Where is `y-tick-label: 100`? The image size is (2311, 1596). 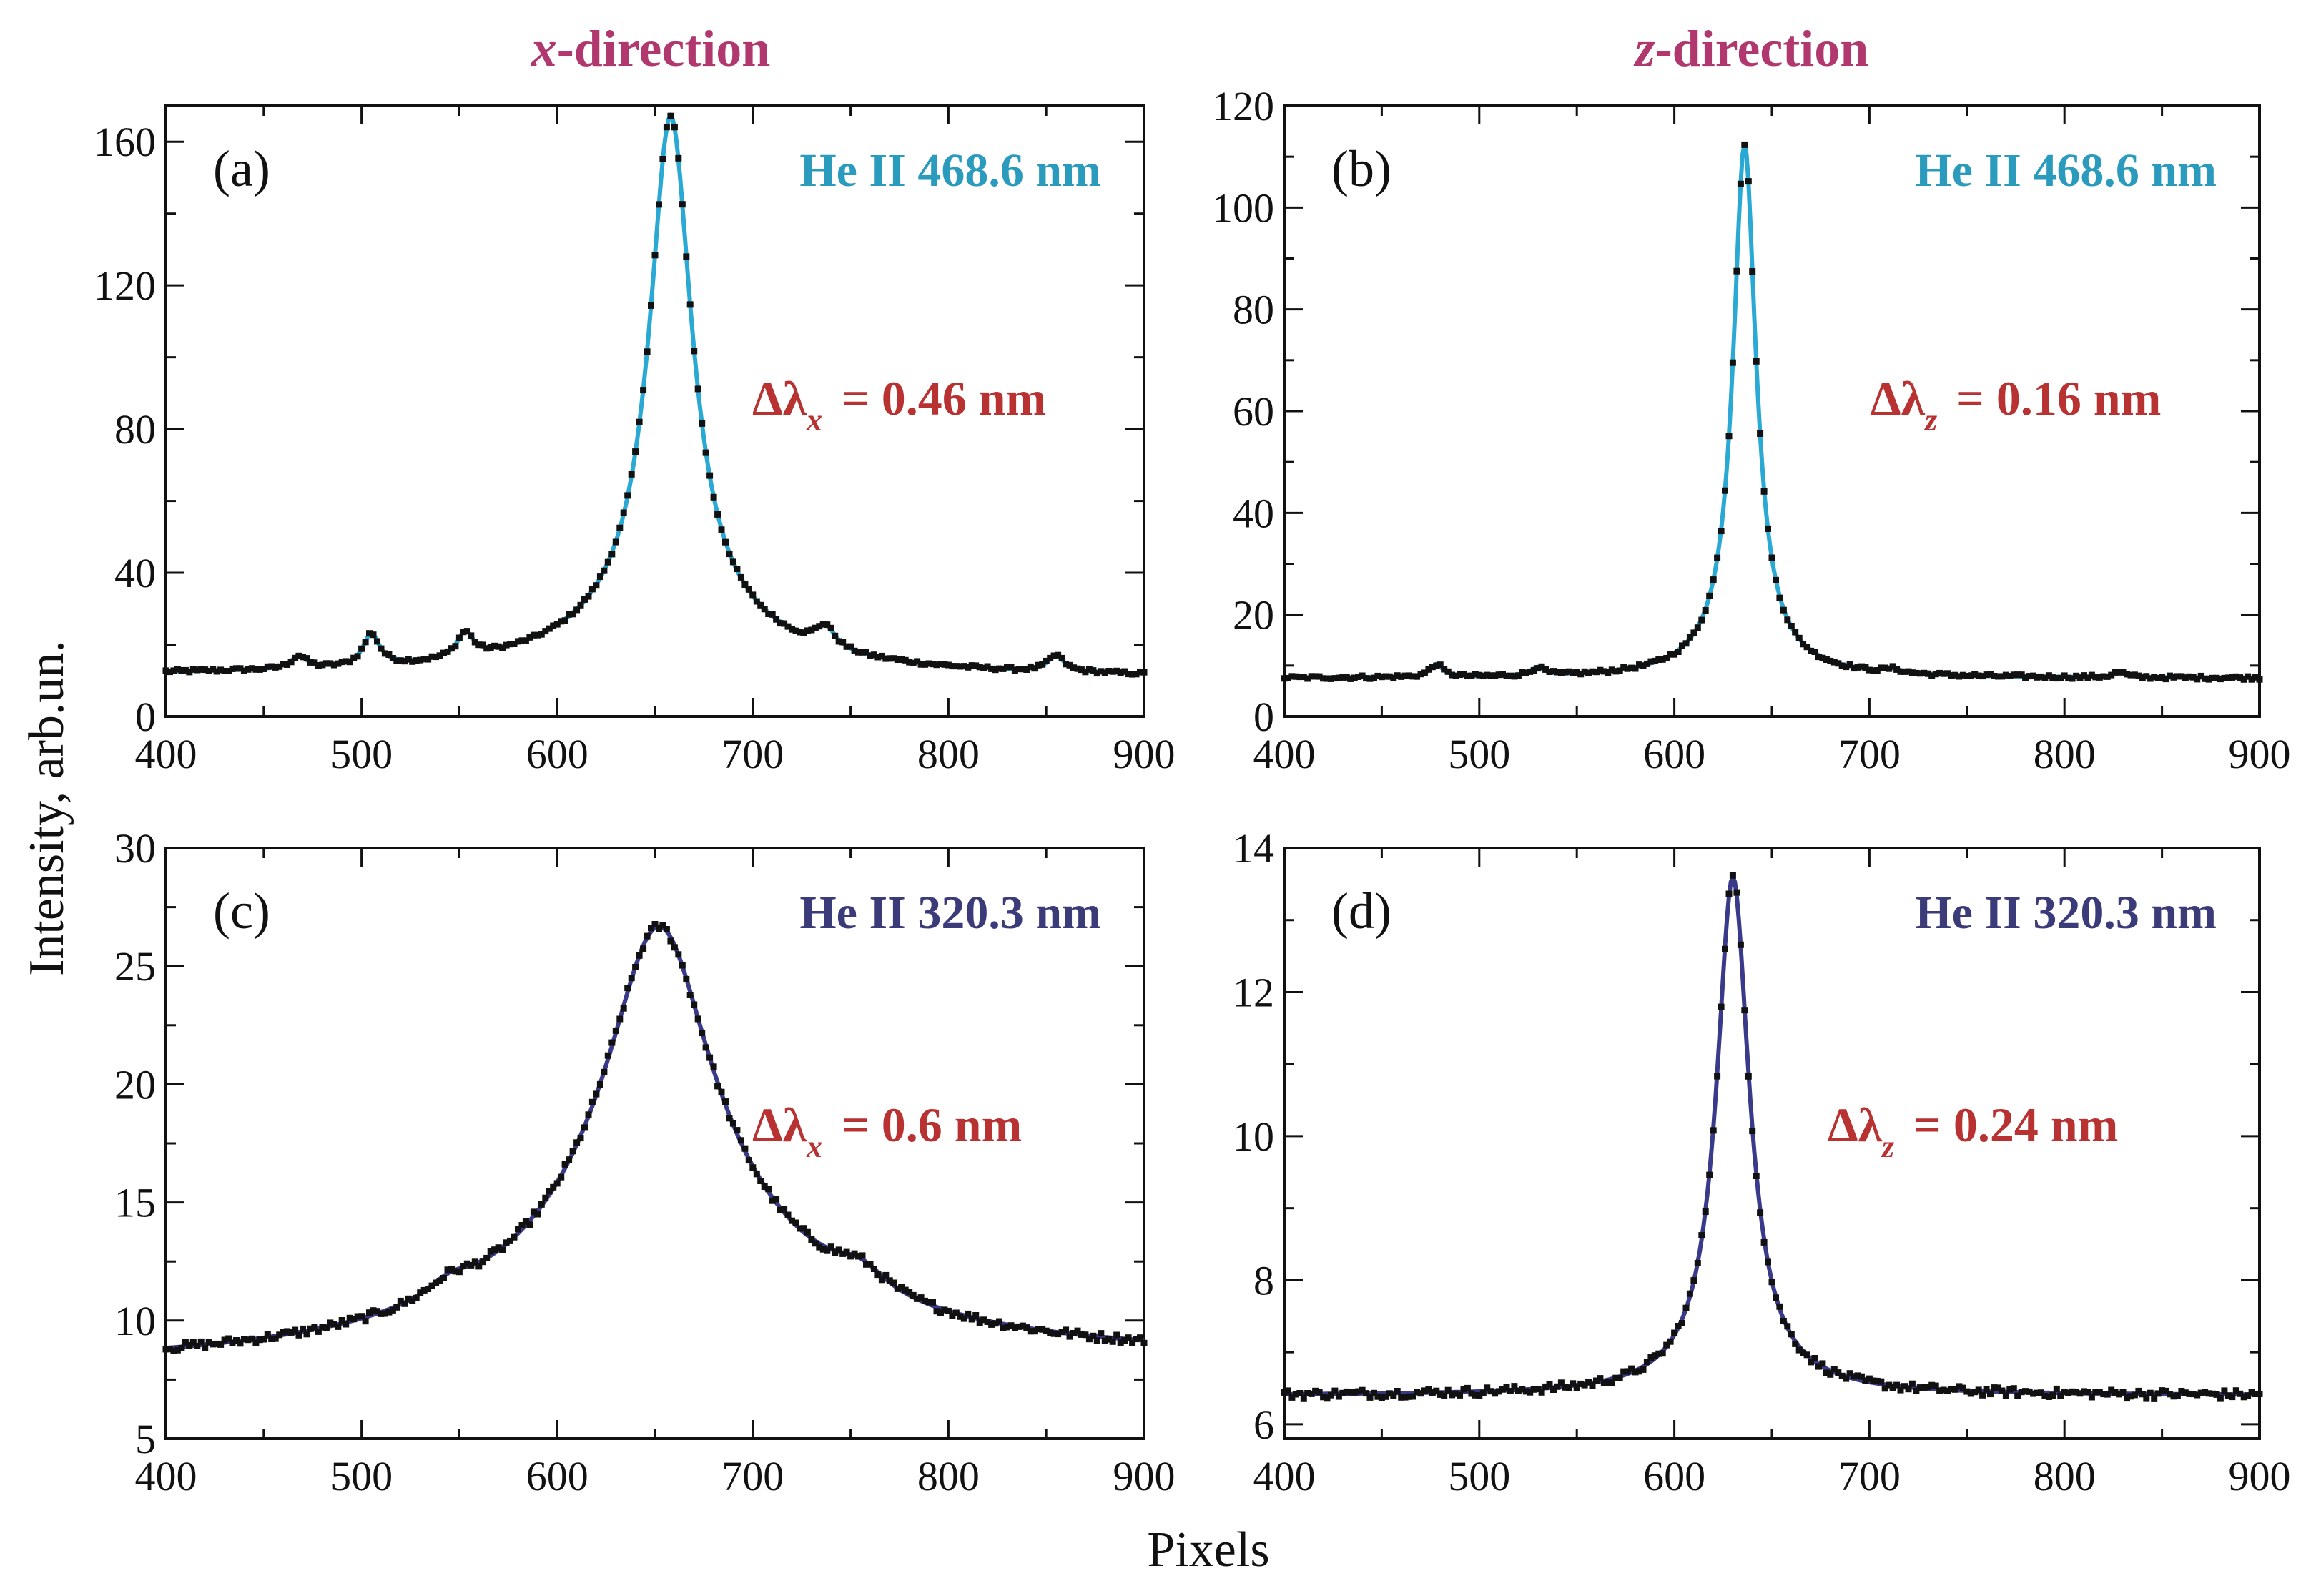
y-tick-label: 100 is located at coordinates (1243, 207).